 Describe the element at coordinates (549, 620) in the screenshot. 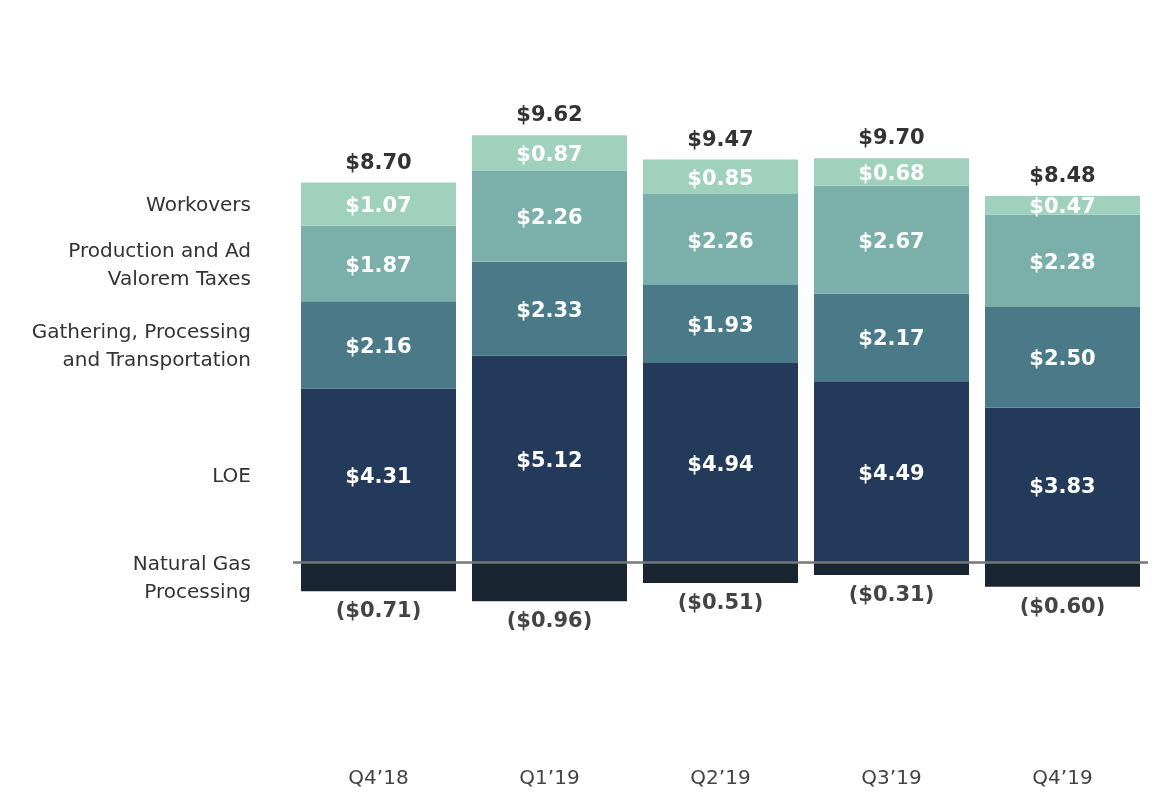

I see `data-label: ($0.96)` at that location.